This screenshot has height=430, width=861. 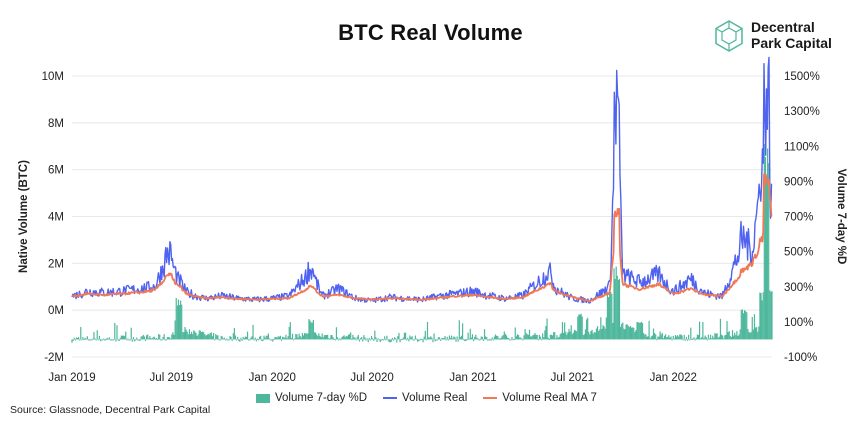 What do you see at coordinates (798, 182) in the screenshot?
I see `y2-tick-label: 900%` at bounding box center [798, 182].